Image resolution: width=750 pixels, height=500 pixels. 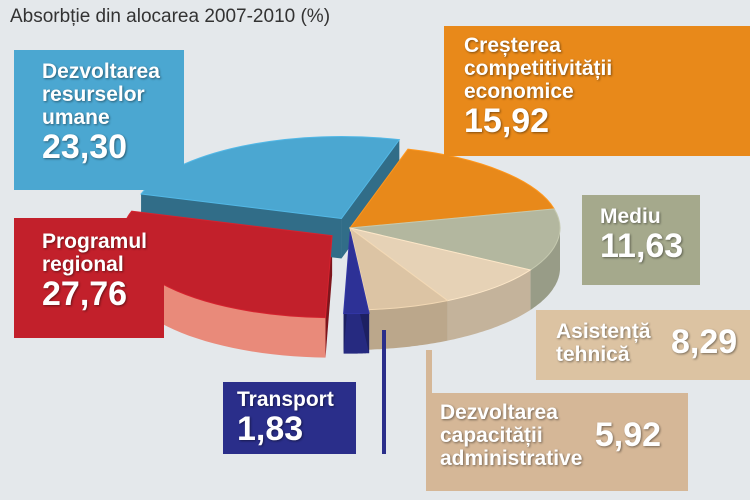 I want to click on label-box-asistenta-tehnica: Asistență tehnică 8,29, so click(x=643, y=345).